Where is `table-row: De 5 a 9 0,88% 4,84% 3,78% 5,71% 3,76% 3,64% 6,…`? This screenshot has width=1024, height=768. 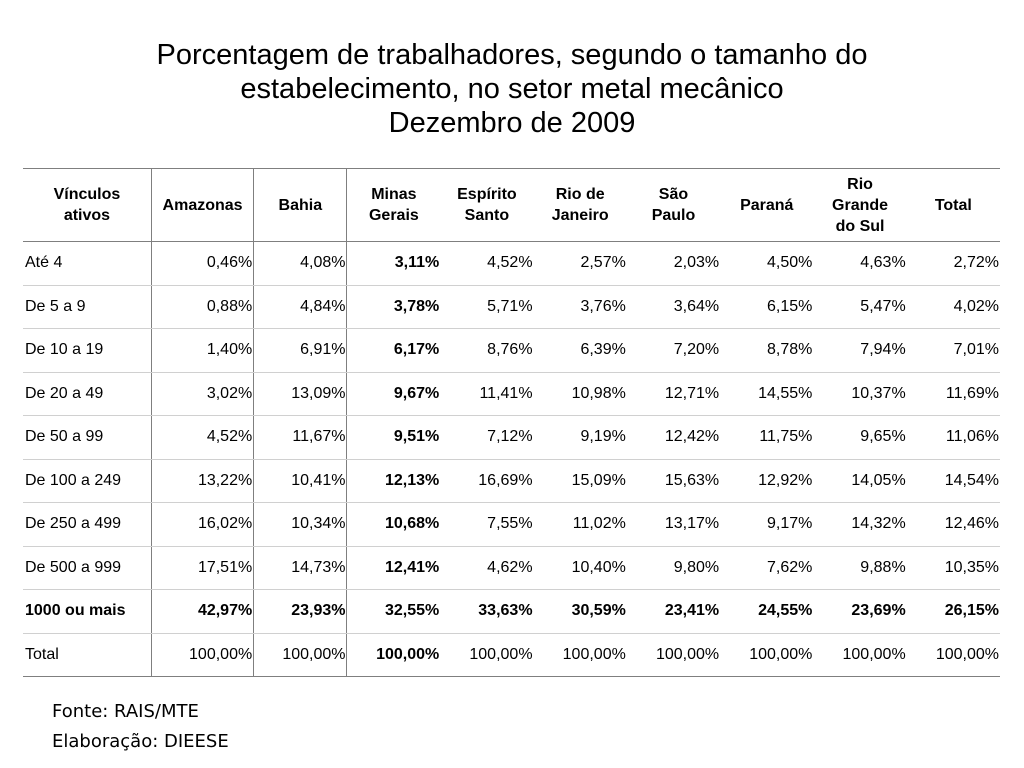
table-row: De 5 a 9 0,88% 4,84% 3,78% 5,71% 3,76% 3,64% 6,… is located at coordinates (511, 307).